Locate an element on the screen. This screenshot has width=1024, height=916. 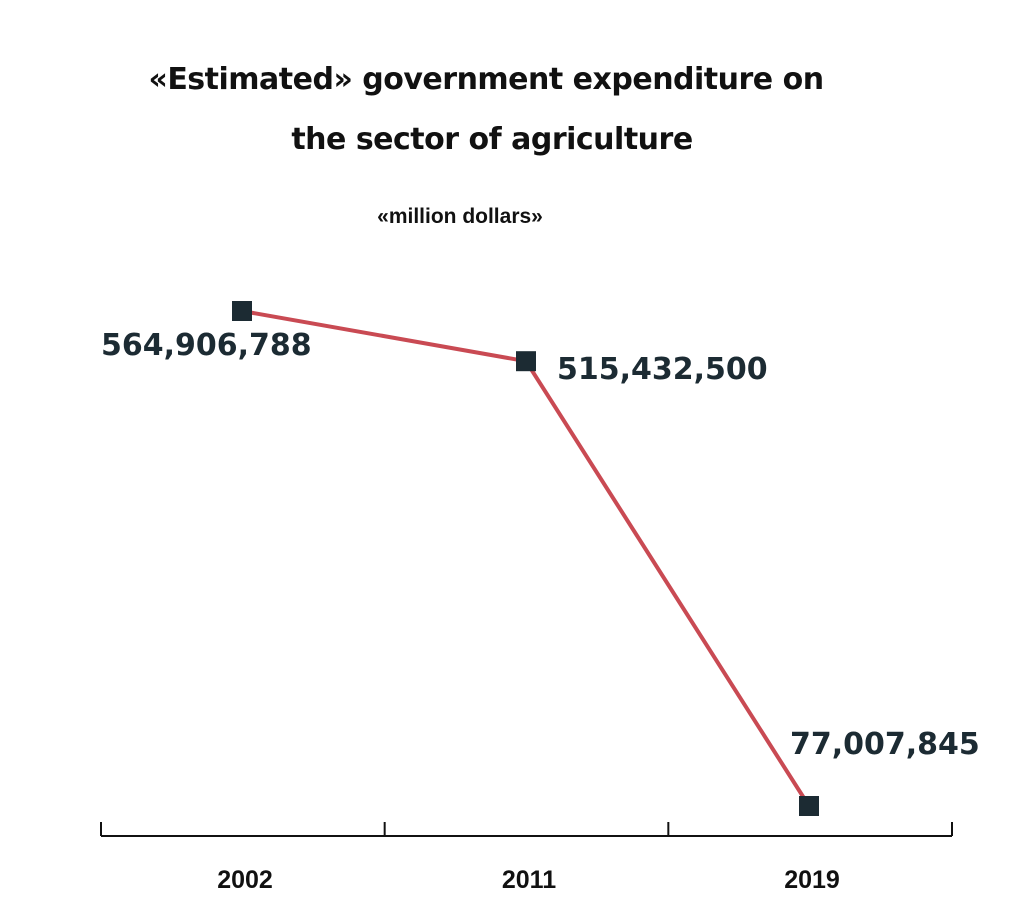
x-tick-label-2002: 2002 is located at coordinates (245, 880).